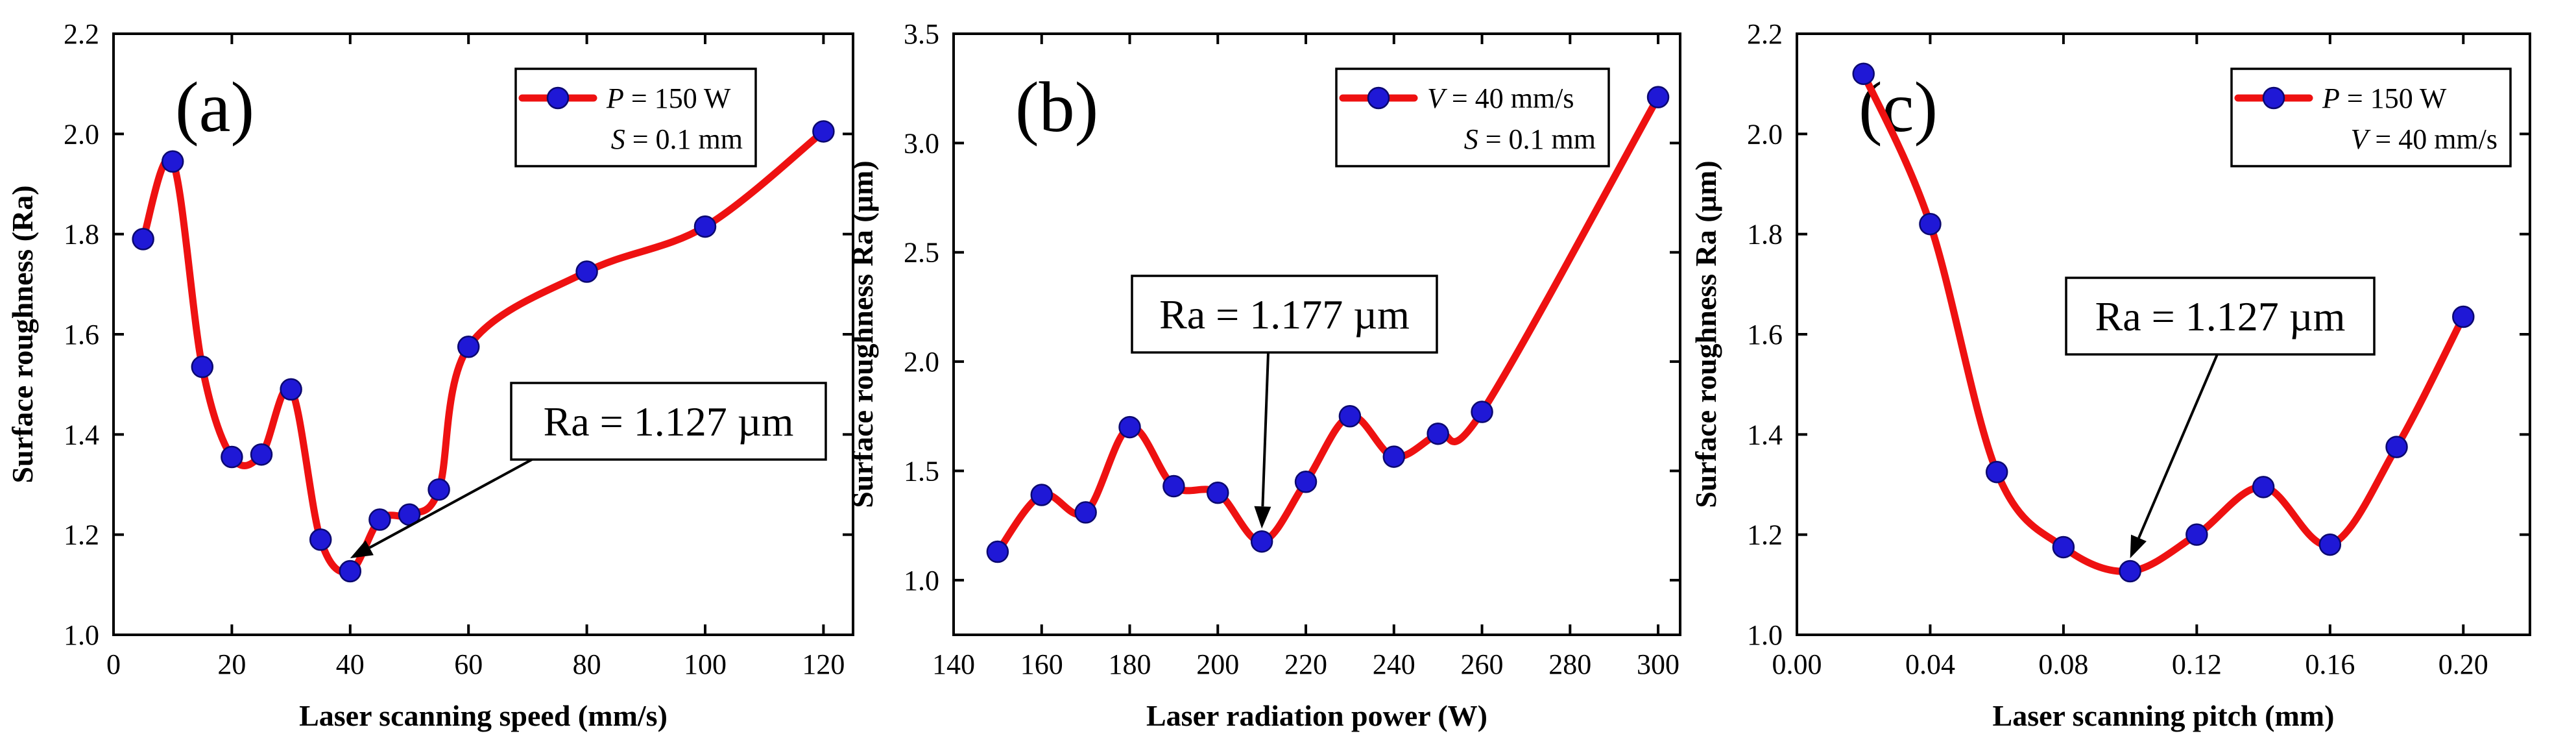  I want to click on legend-value: = 0.1 mm, so click(684, 139).